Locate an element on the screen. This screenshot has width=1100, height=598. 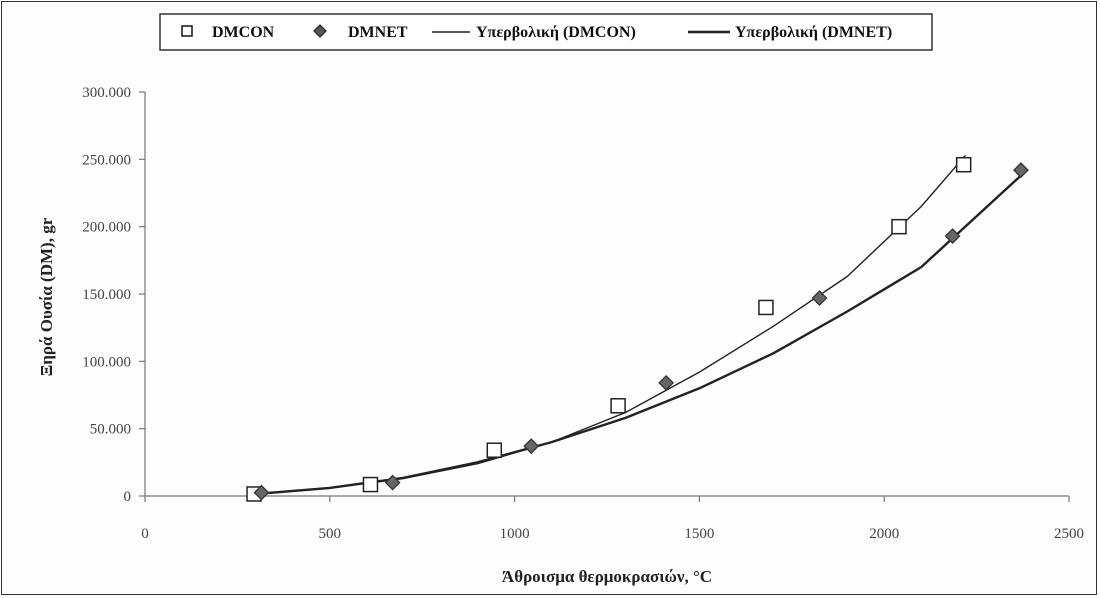
legend-label-dmnet: DMNET is located at coordinates (378, 32).